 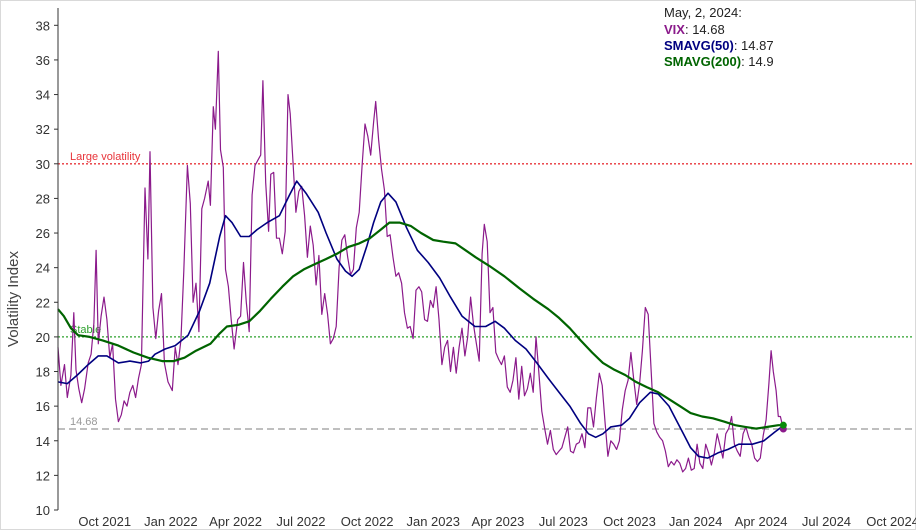 I want to click on x-tick-label: Oct 2021, so click(x=104, y=521).